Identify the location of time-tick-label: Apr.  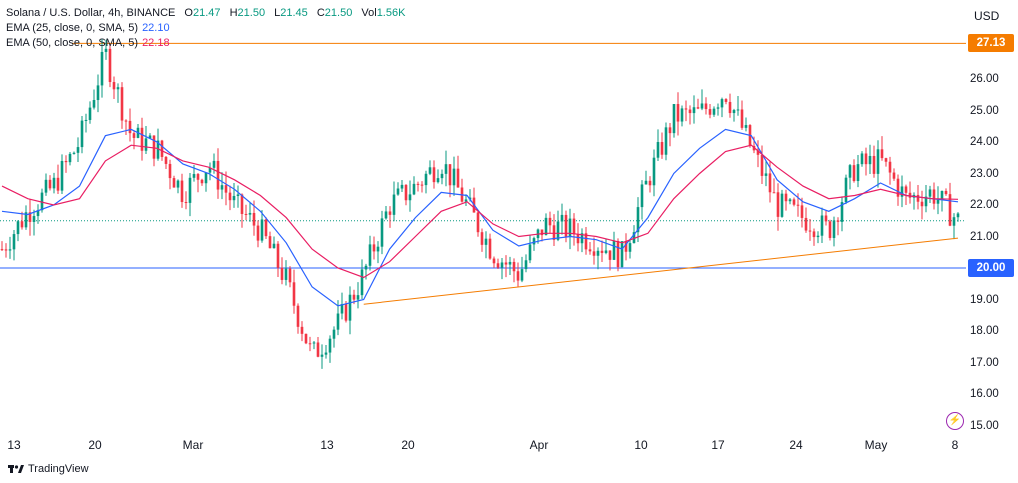
(539, 445).